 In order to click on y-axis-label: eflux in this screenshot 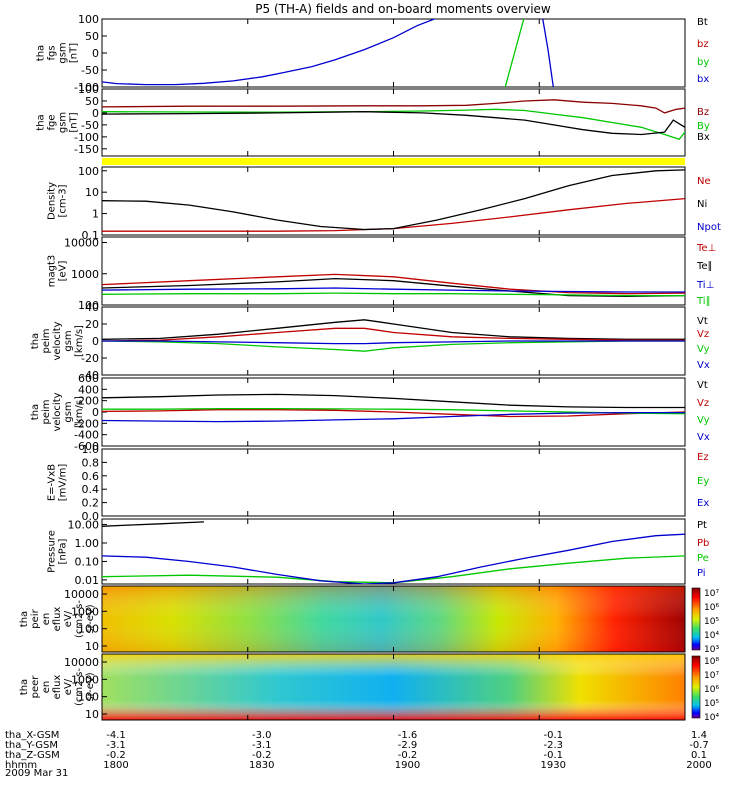, I will do `click(57, 687)`.